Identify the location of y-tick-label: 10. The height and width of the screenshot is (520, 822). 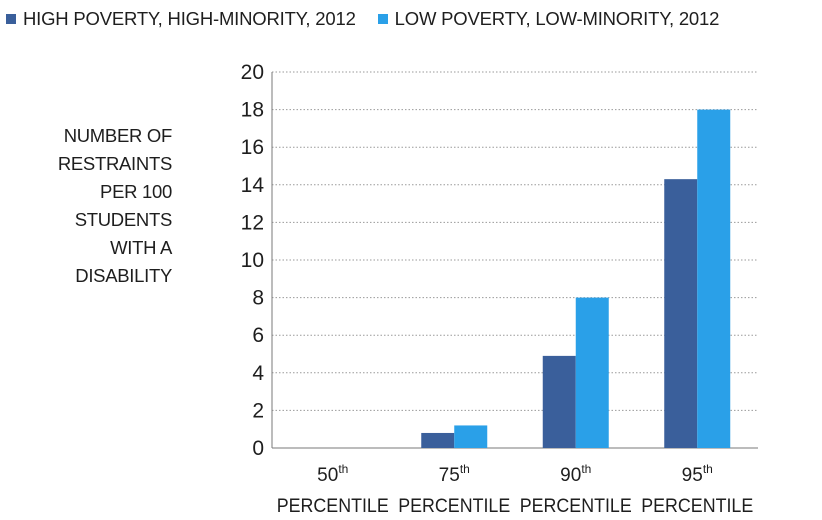
(252, 260).